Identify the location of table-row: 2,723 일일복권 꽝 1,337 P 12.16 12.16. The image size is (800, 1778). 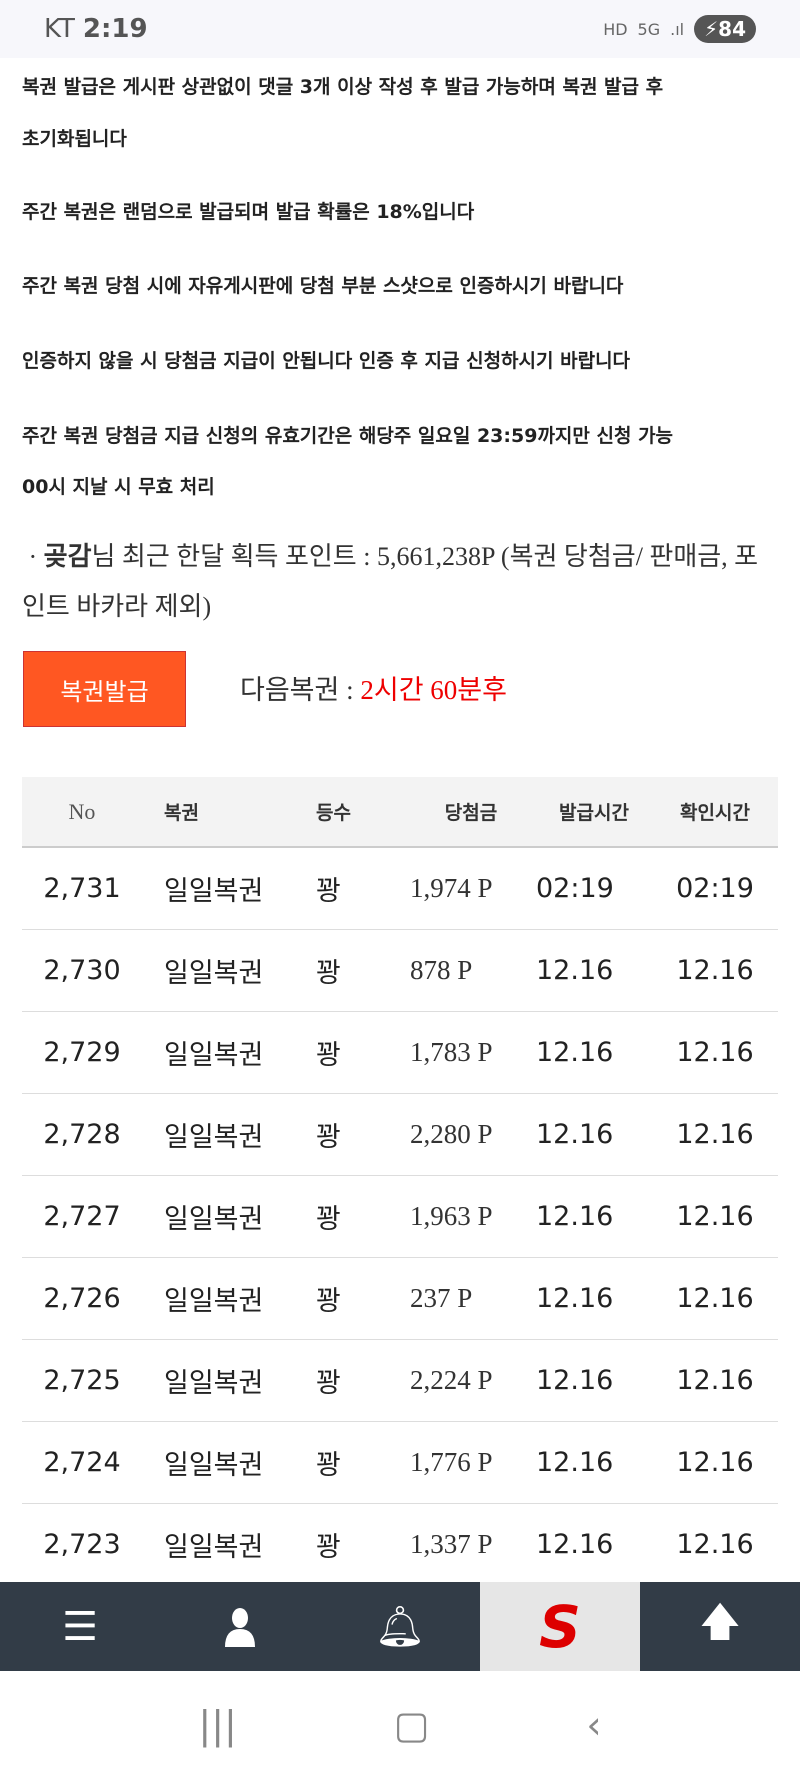
(400, 1544).